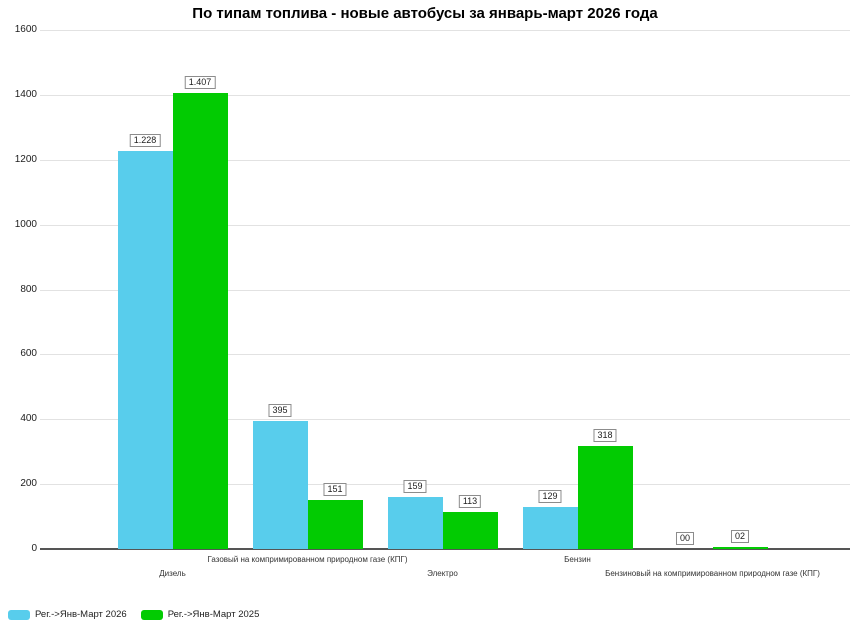  I want to click on value-label-series2-cat1: 1.407, so click(200, 82).